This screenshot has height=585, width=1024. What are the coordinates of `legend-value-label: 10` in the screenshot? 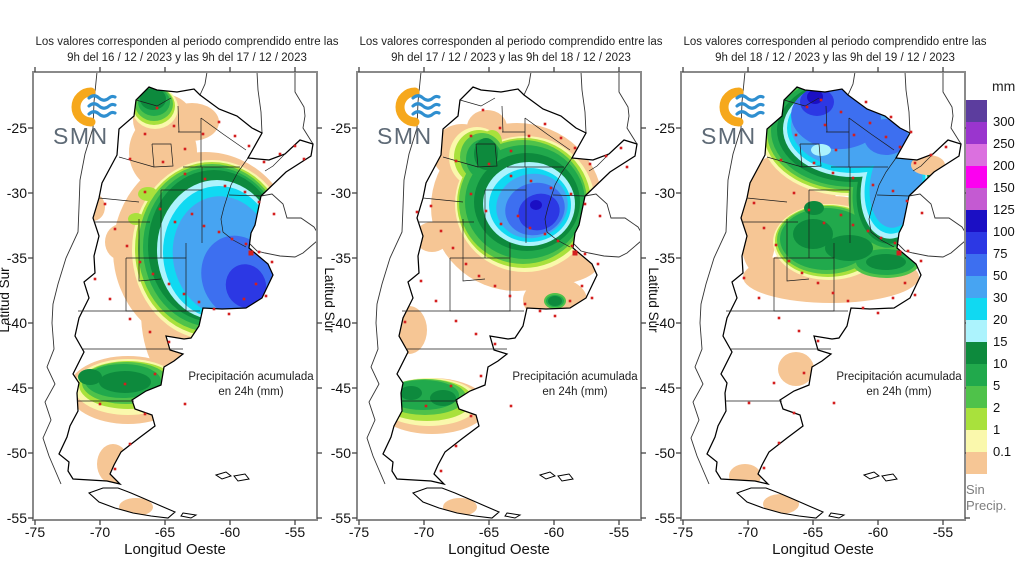 It's located at (1000, 363).